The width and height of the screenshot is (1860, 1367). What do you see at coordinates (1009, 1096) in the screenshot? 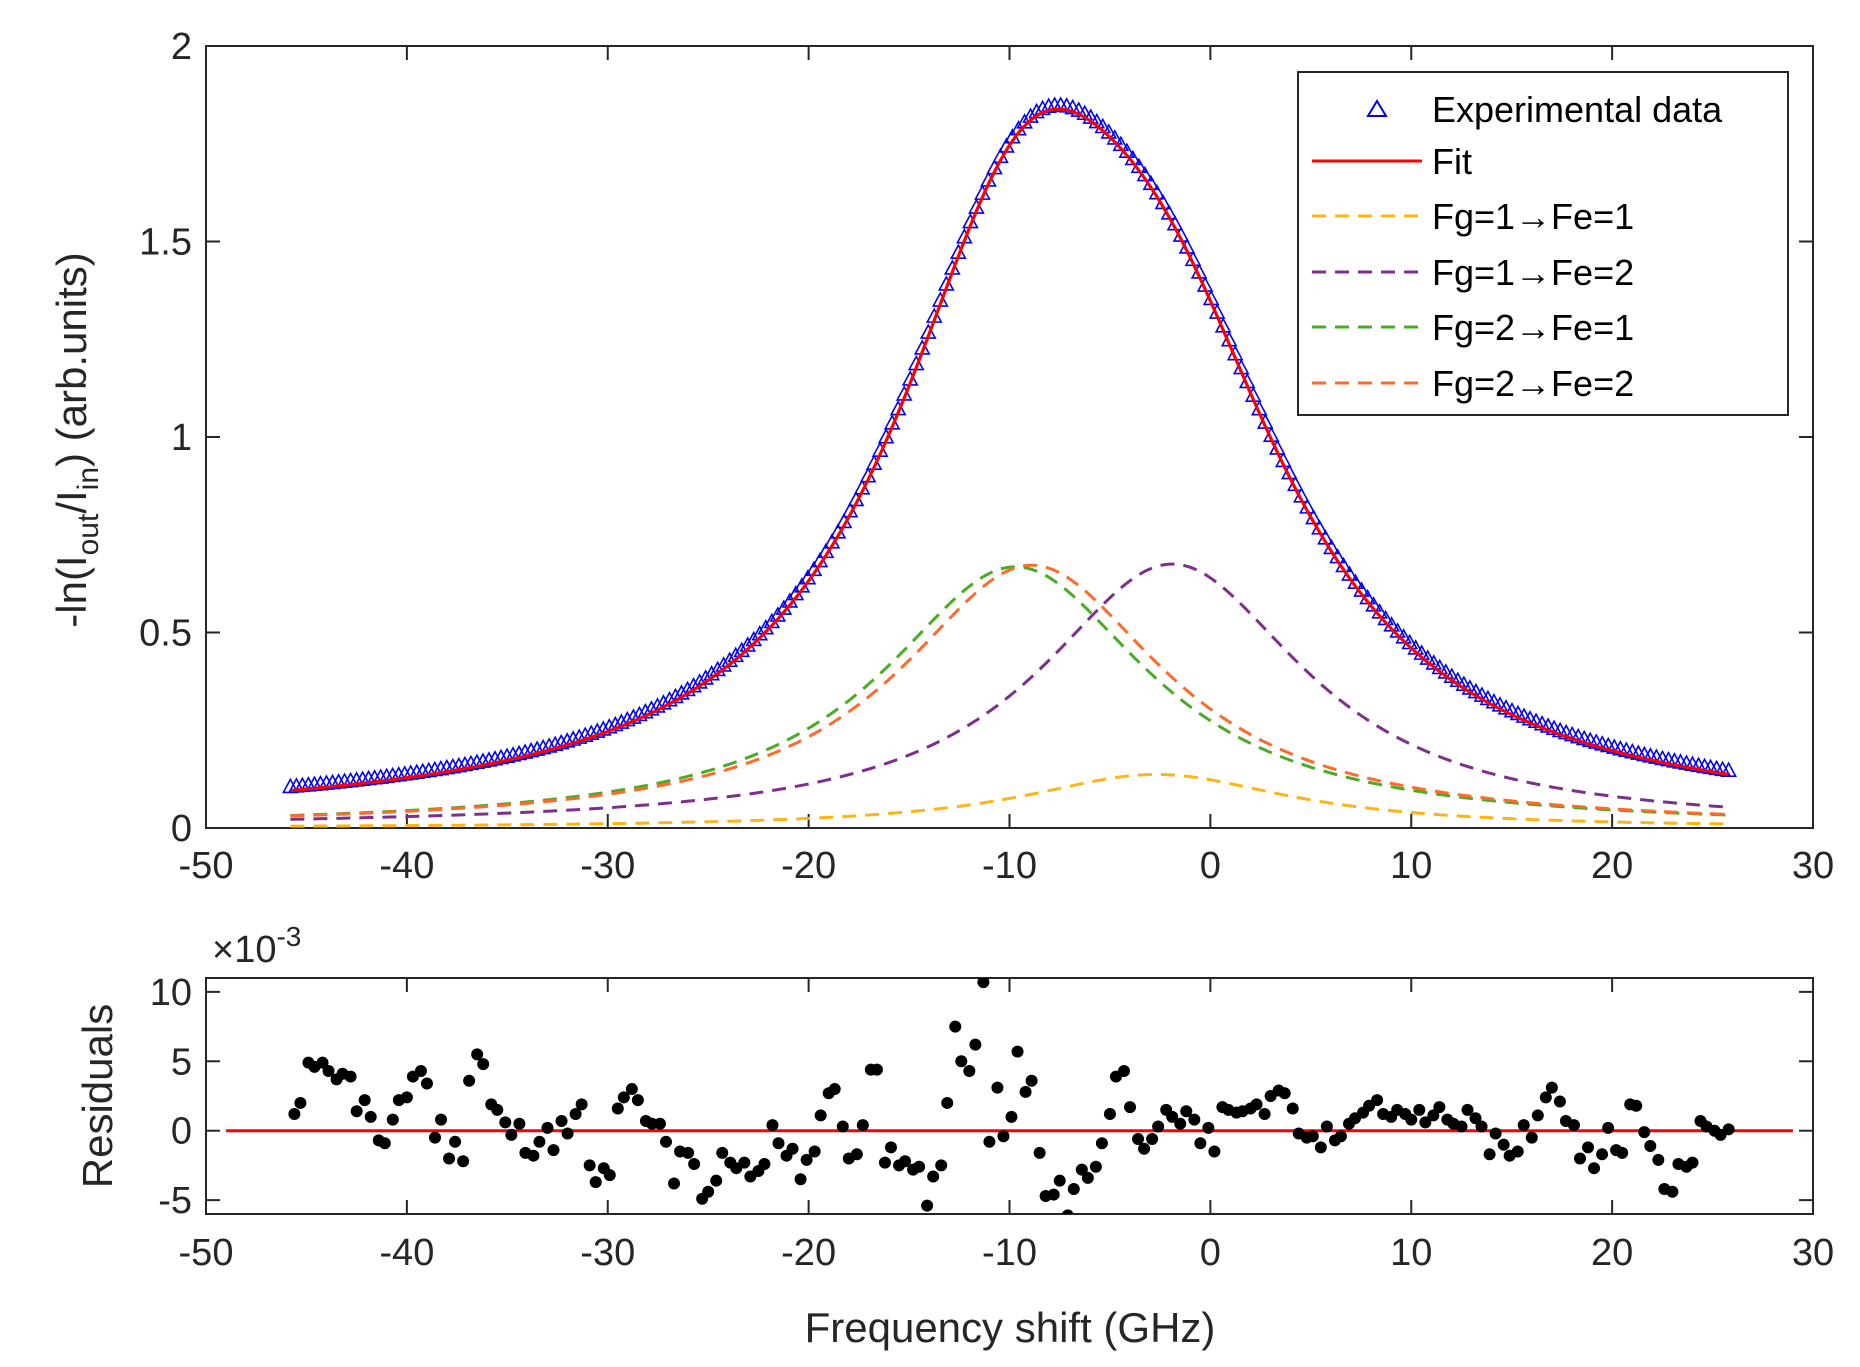
I see `residuals-series` at bounding box center [1009, 1096].